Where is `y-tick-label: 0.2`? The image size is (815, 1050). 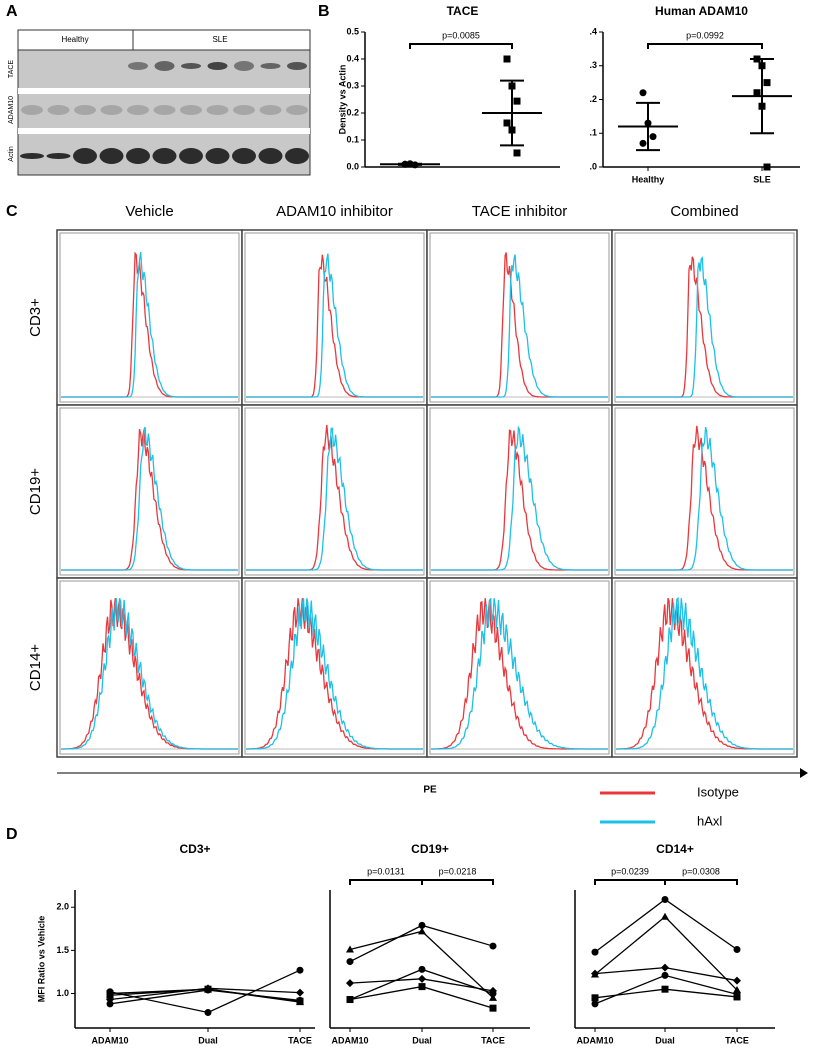
y-tick-label: 0.2 is located at coordinates (352, 112).